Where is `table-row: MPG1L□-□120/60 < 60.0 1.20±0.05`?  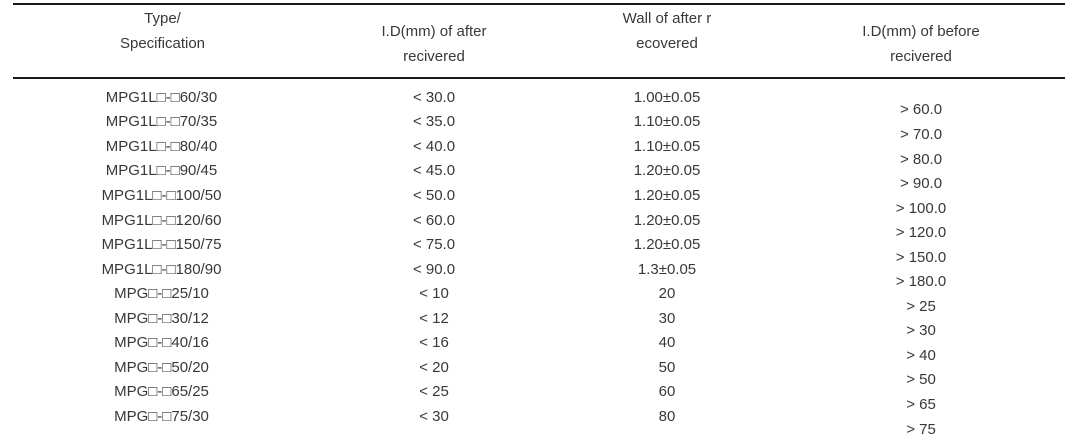 table-row: MPG1L□-□120/60 < 60.0 1.20±0.05 is located at coordinates (394, 220).